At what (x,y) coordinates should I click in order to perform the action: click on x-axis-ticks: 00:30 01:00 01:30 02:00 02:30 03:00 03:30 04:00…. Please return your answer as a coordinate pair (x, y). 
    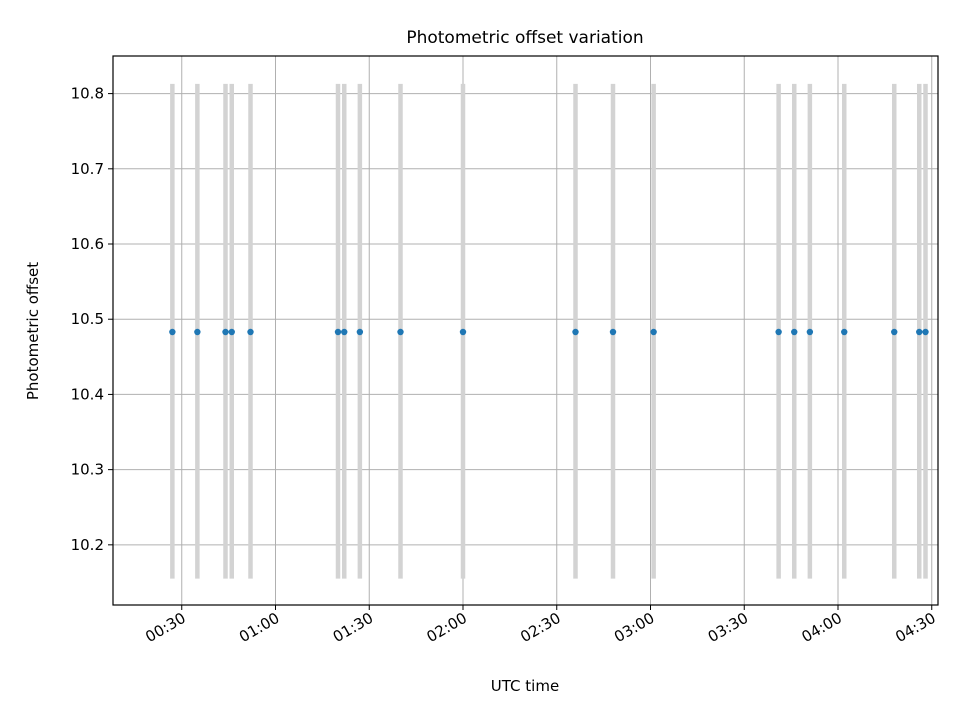
    Looking at the image, I should click on (540, 625).